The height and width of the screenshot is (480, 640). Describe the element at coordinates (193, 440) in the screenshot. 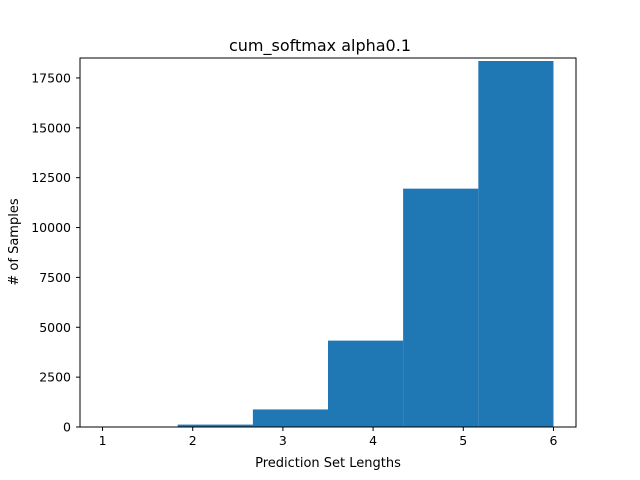

I see `x-tick-label: 2` at that location.